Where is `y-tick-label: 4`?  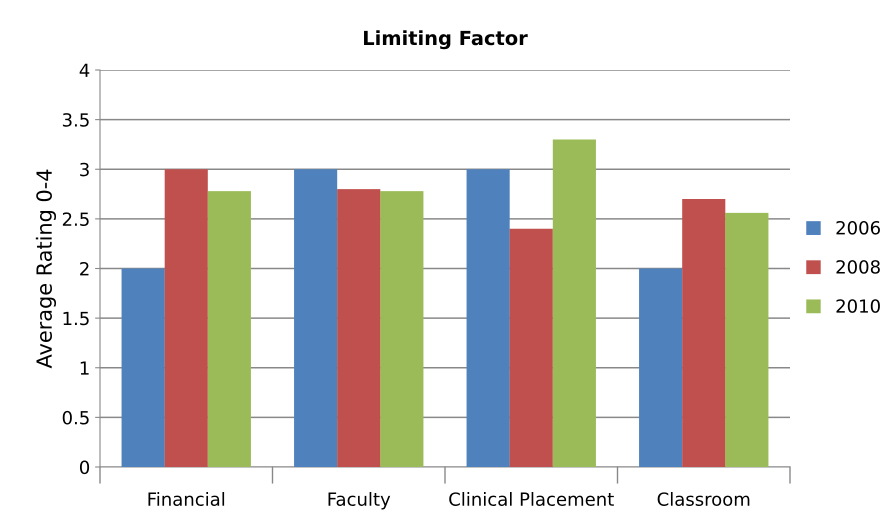
y-tick-label: 4 is located at coordinates (85, 70).